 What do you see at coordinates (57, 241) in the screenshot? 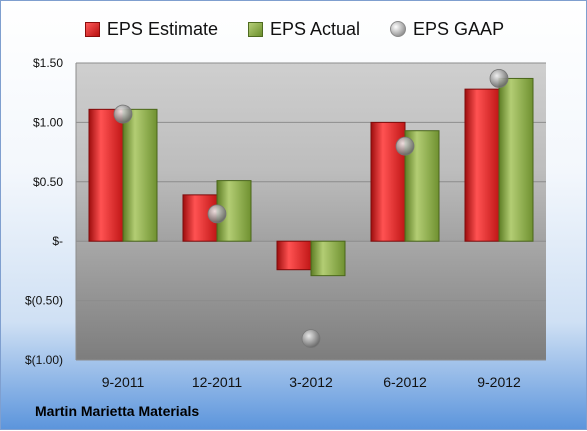
I see `y-tick-label: $-` at bounding box center [57, 241].